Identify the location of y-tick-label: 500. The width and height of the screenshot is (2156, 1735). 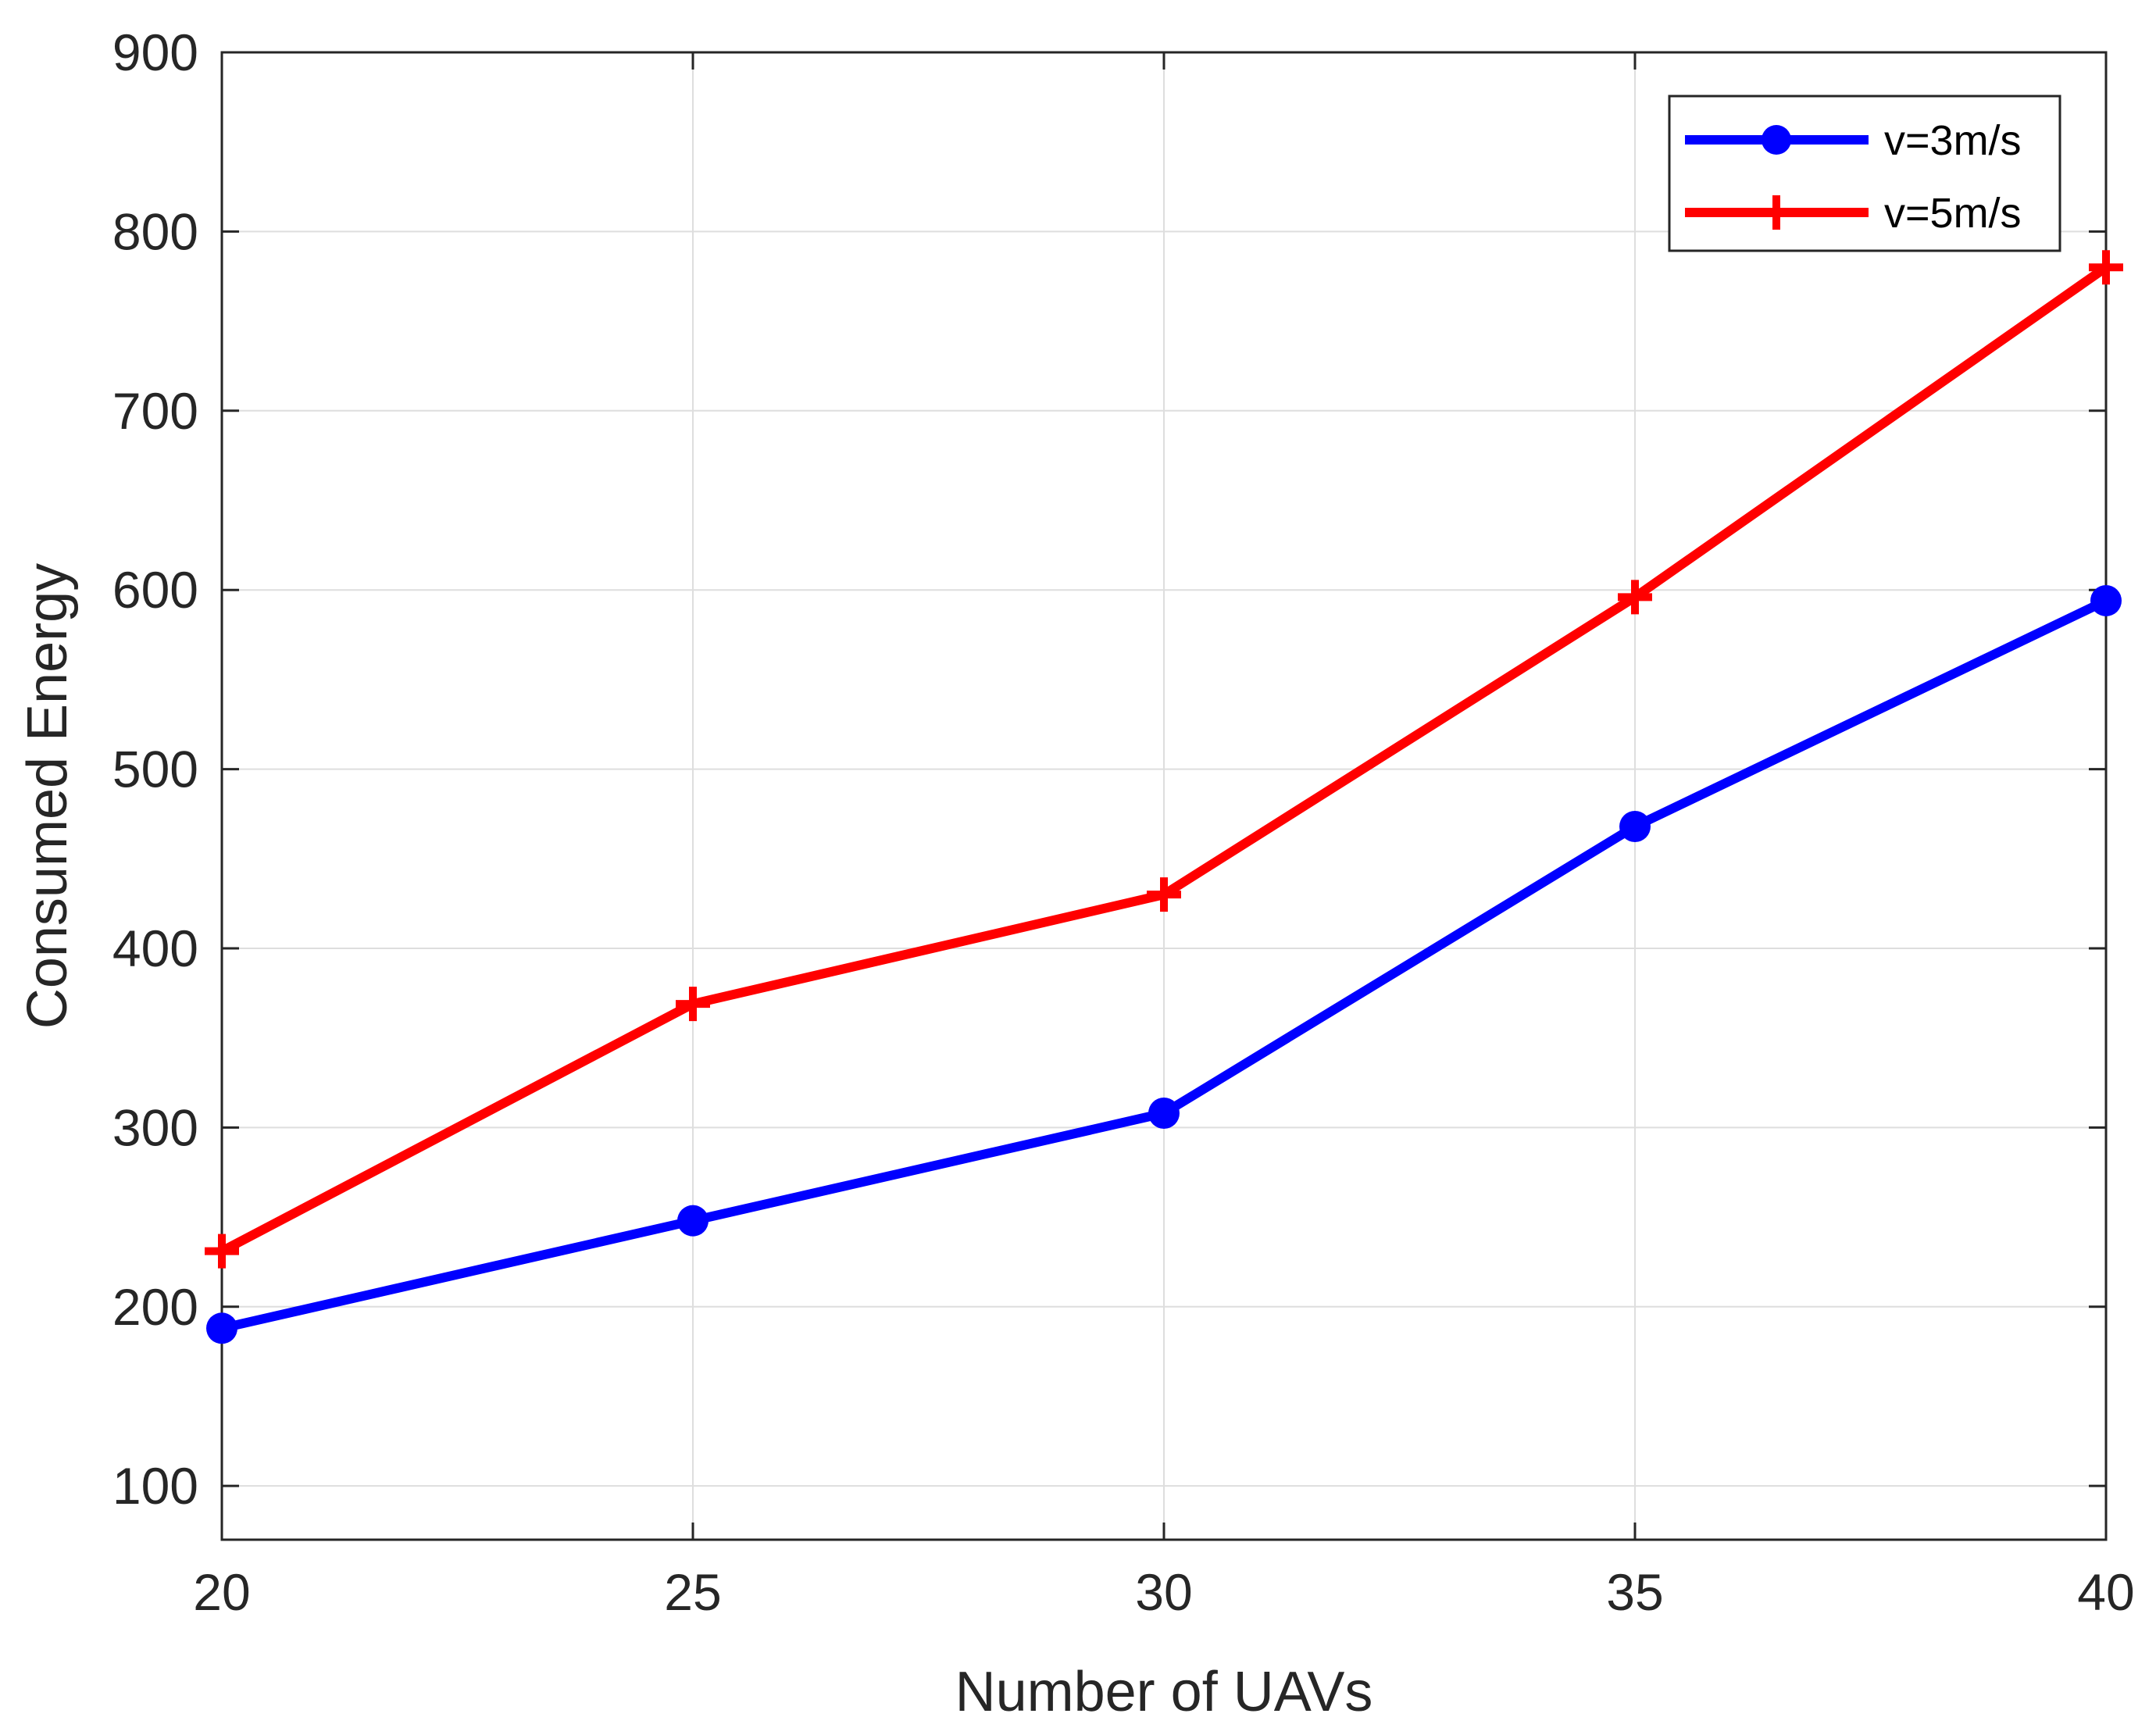
(155, 769).